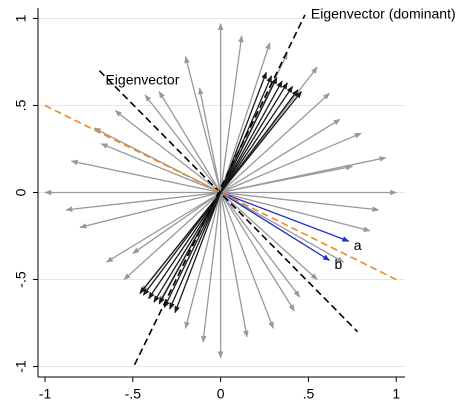  I want to click on y-tick-label: .5, so click(21, 105).